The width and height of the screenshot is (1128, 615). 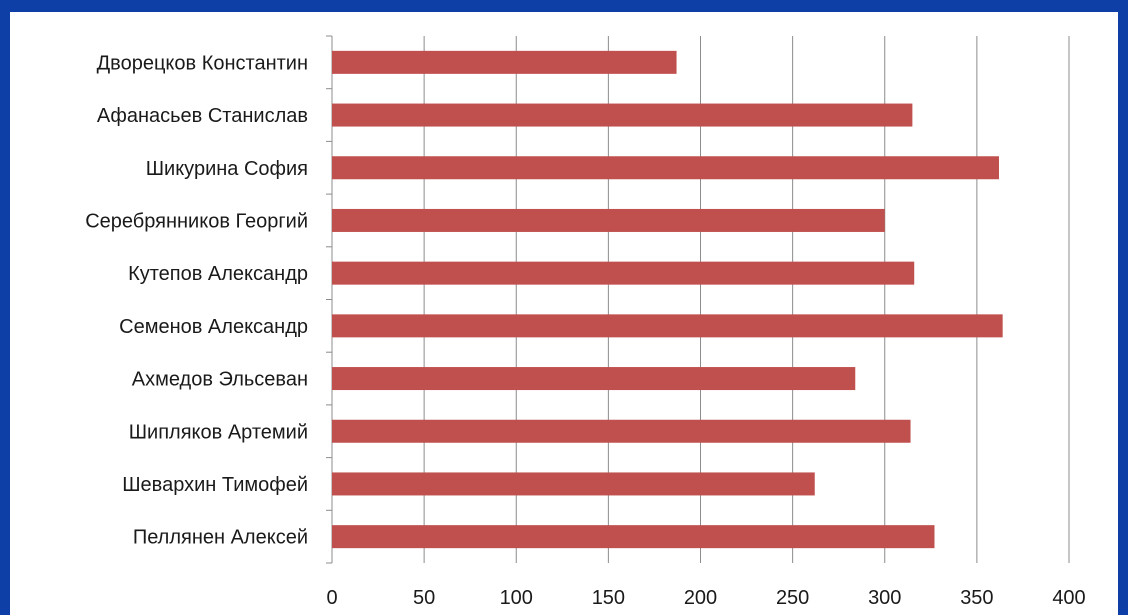 I want to click on x-tick-label: 100, so click(x=516, y=598).